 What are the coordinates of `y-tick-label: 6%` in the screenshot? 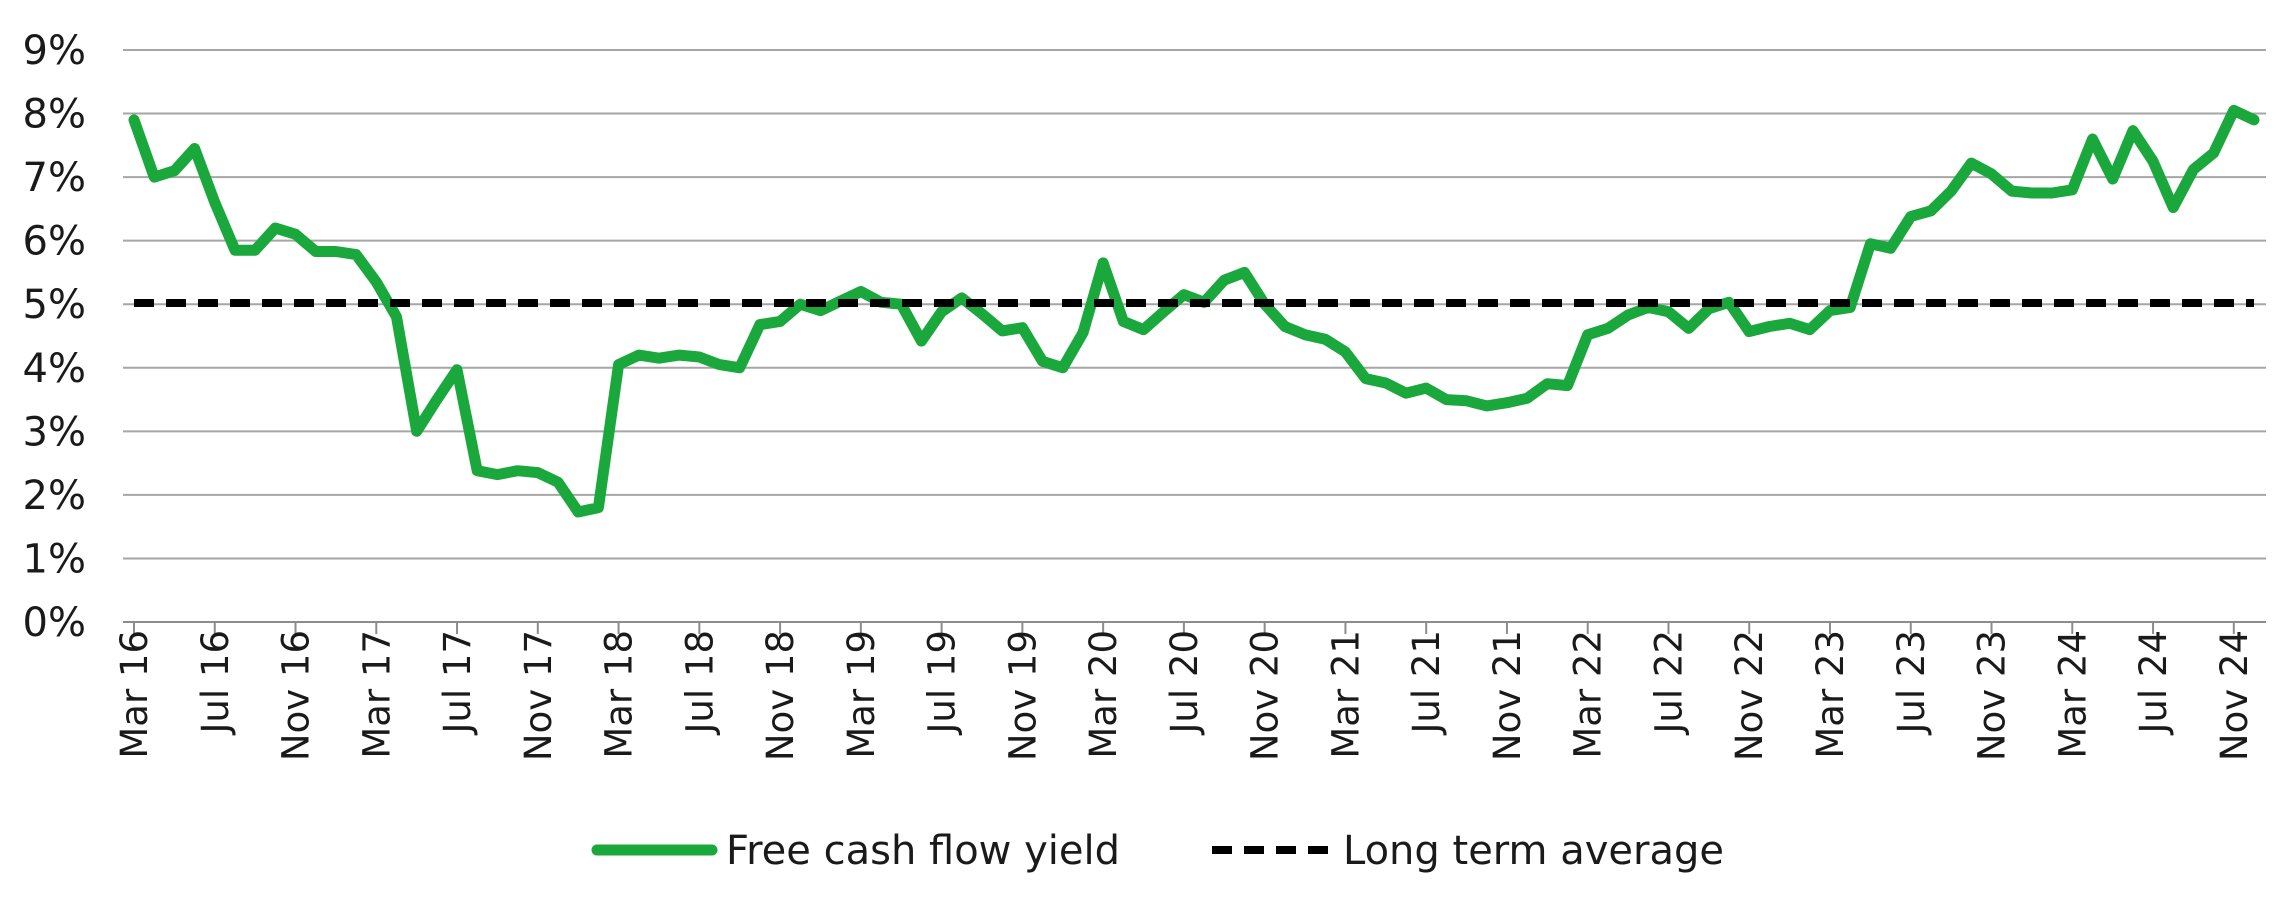 It's located at (54, 242).